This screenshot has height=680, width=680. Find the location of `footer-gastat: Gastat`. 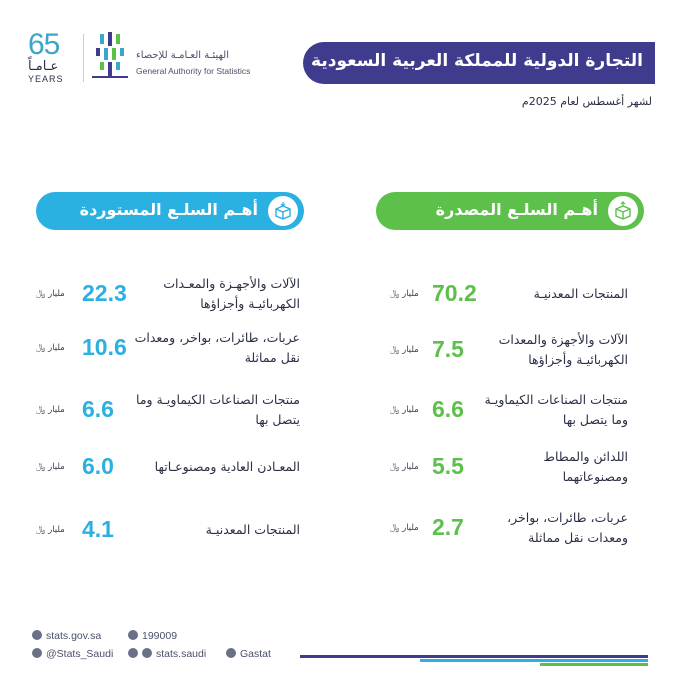

footer-gastat: Gastat is located at coordinates (248, 654).